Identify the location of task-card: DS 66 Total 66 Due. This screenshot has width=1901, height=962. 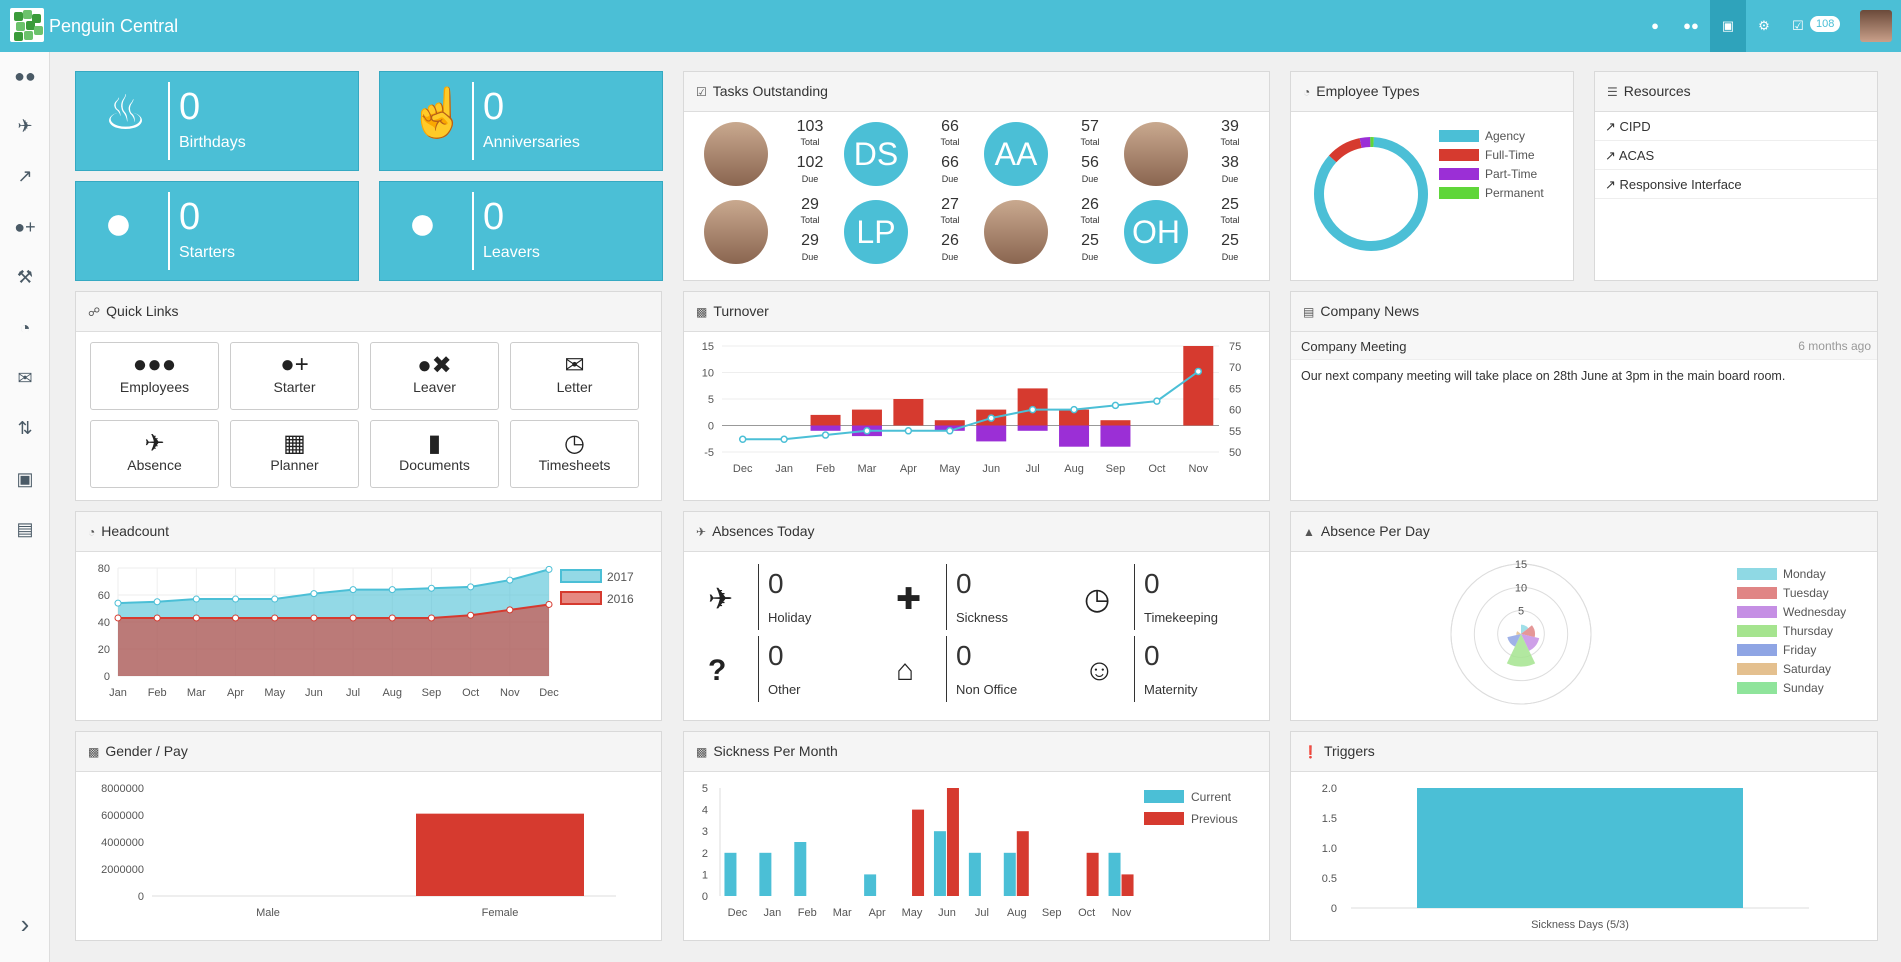
(909, 154).